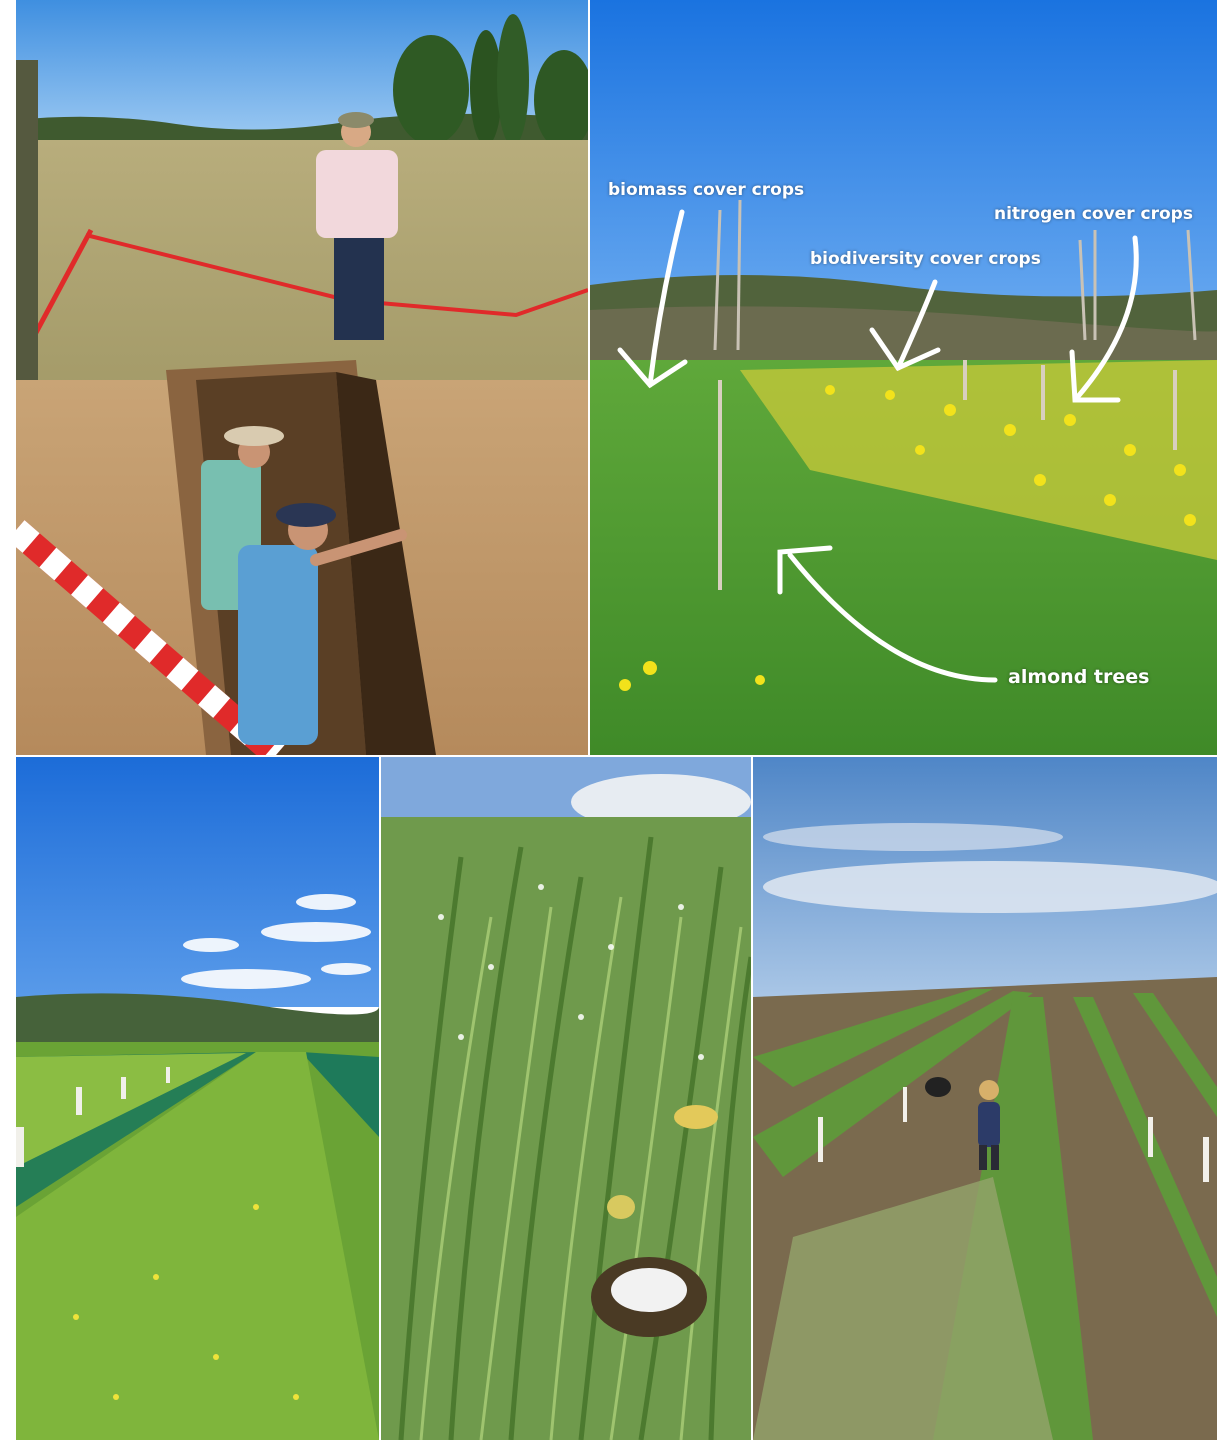 This screenshot has width=1217, height=1440. I want to click on photo-cover-crop-closeup, so click(566, 1098).